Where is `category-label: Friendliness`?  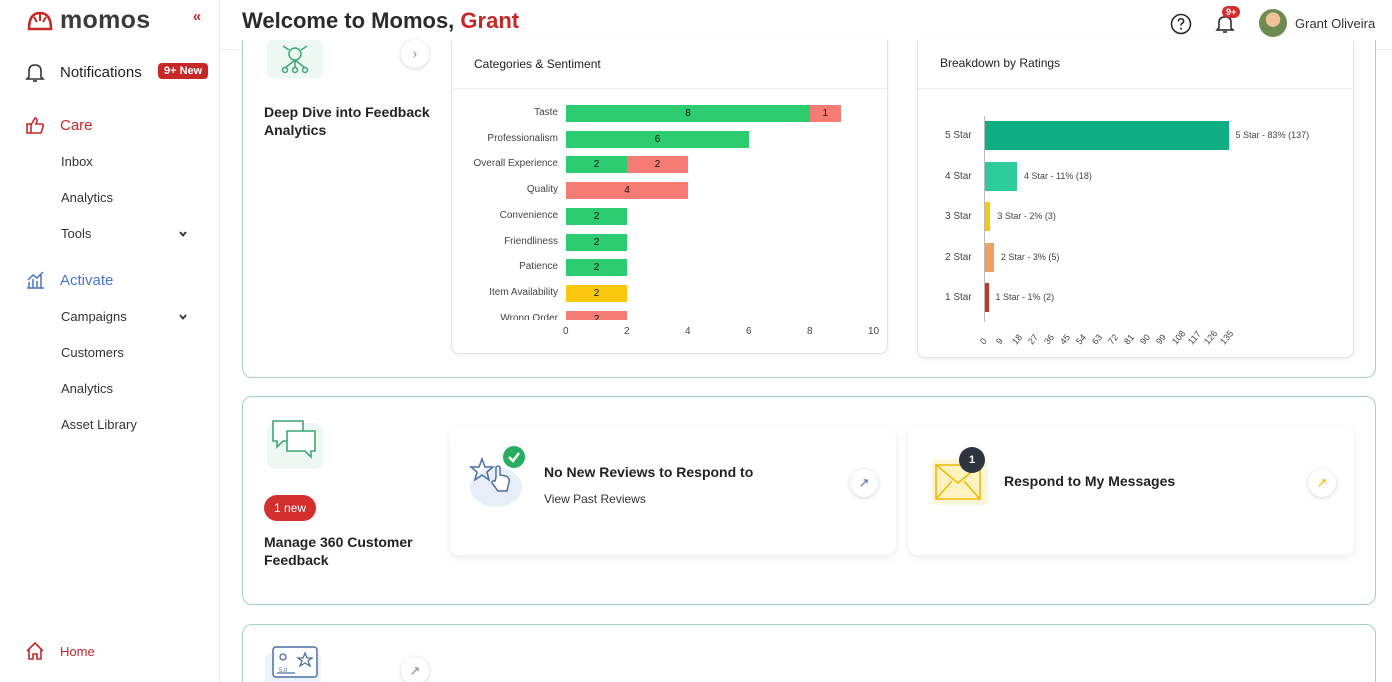 category-label: Friendliness is located at coordinates (531, 241).